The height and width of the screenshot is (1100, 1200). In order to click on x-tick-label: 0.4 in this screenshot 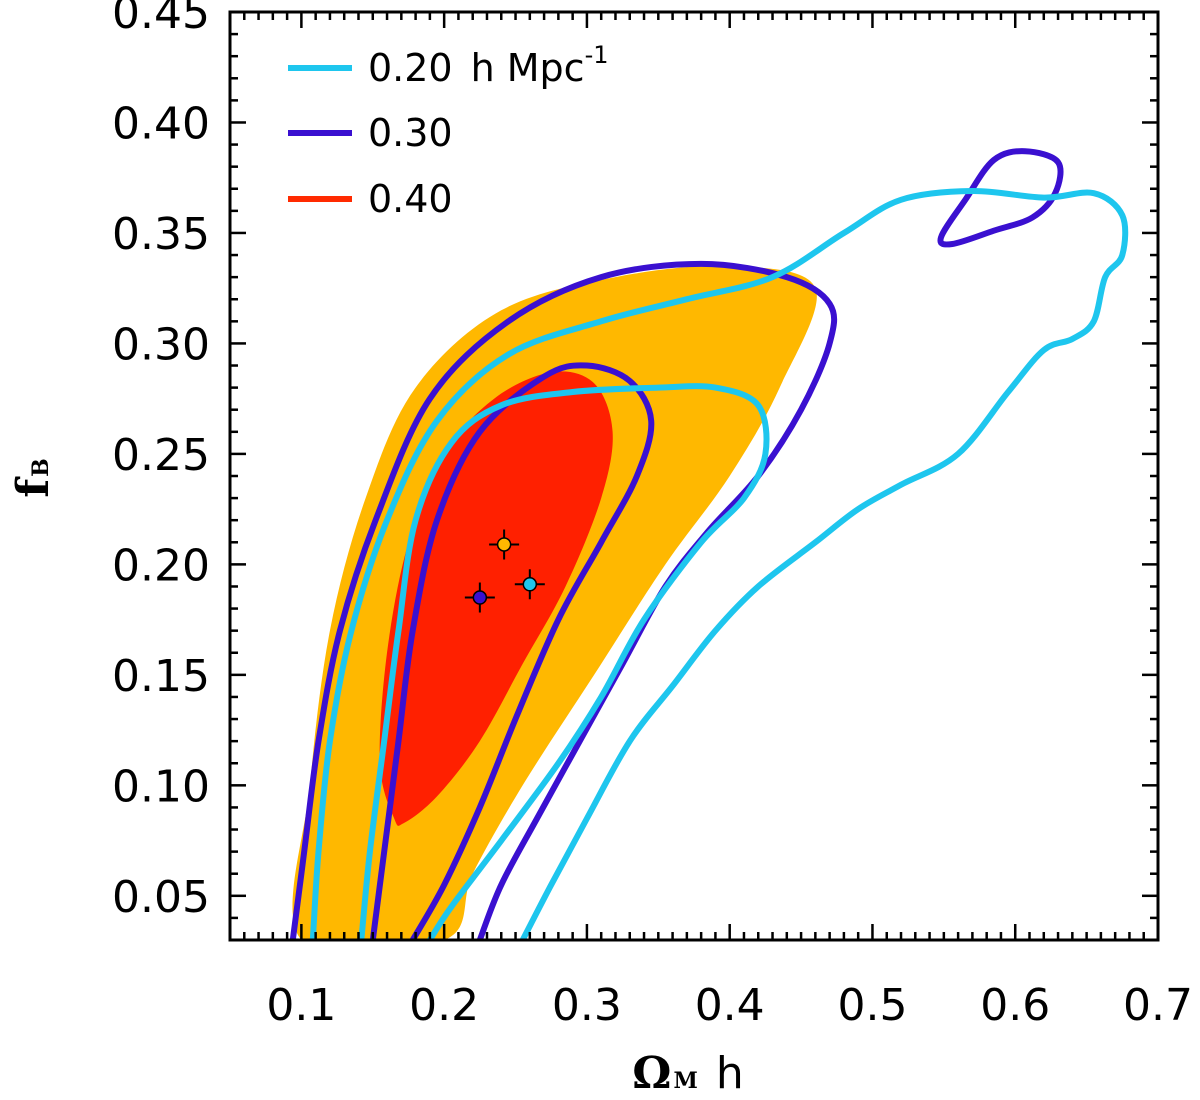, I will do `click(730, 1005)`.